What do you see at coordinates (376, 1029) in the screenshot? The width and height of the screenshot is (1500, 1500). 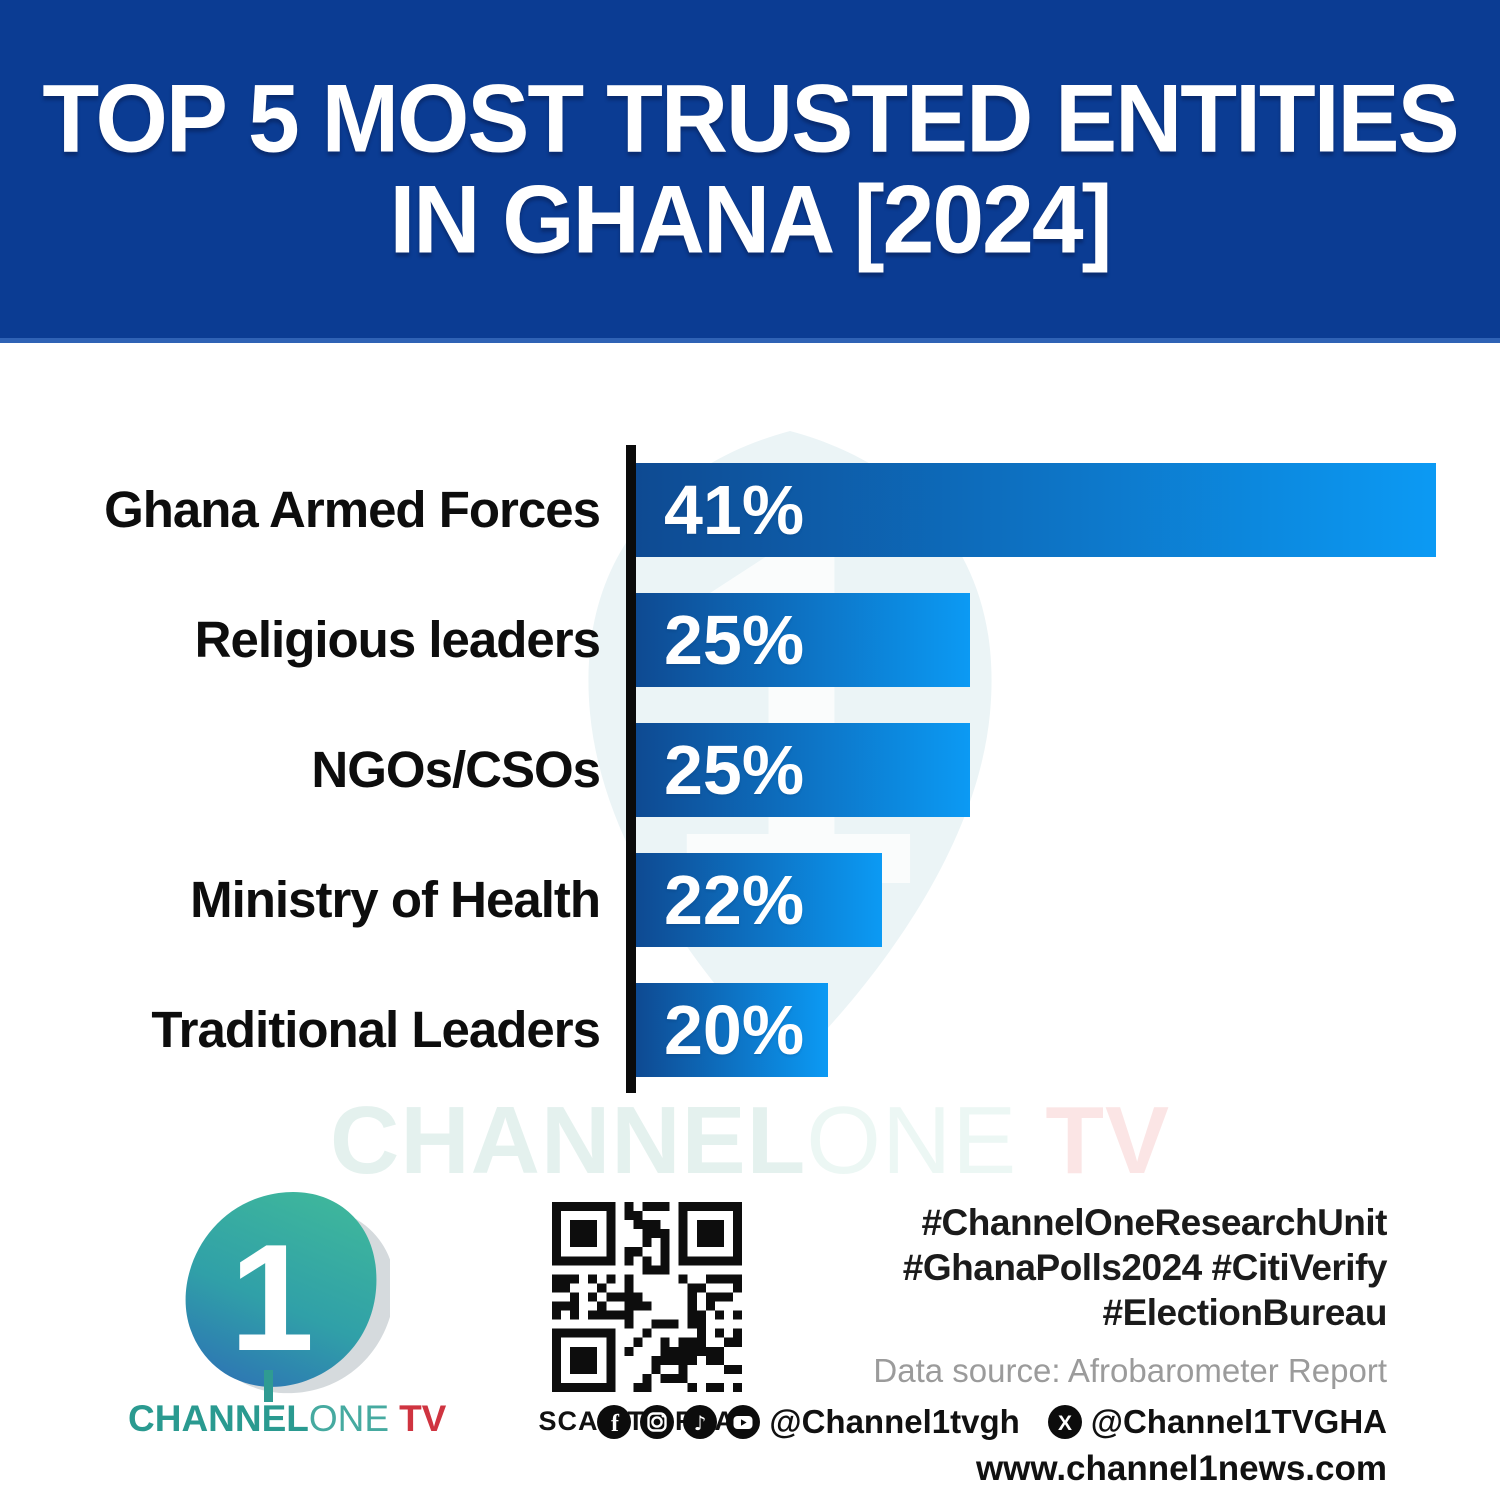 I see `bar-category-label: Traditional Leaders` at bounding box center [376, 1029].